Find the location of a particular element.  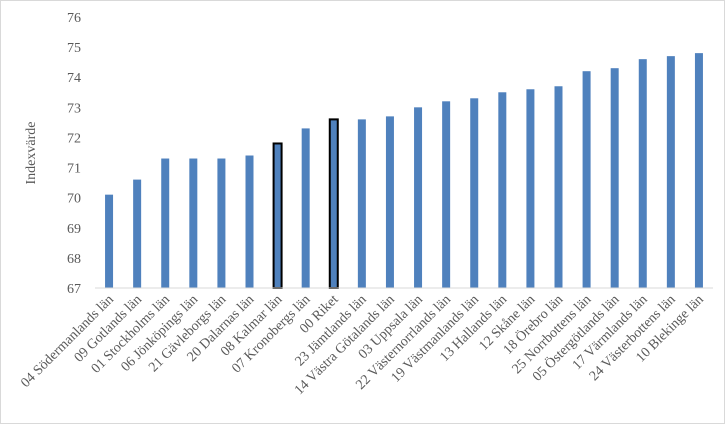

y-tick-label: 68 is located at coordinates (74, 259).